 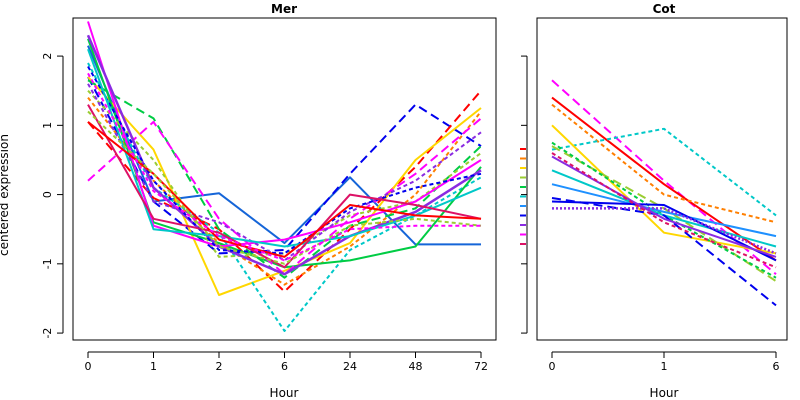 I want to click on y-tick-label: -2, so click(x=47, y=333).